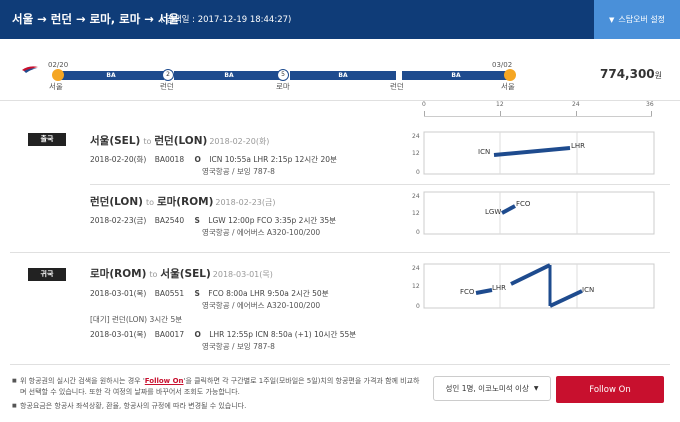 Image resolution: width=680 pixels, height=422 pixels. What do you see at coordinates (164, 381) in the screenshot?
I see `follow-on-link: Follow On` at bounding box center [164, 381].